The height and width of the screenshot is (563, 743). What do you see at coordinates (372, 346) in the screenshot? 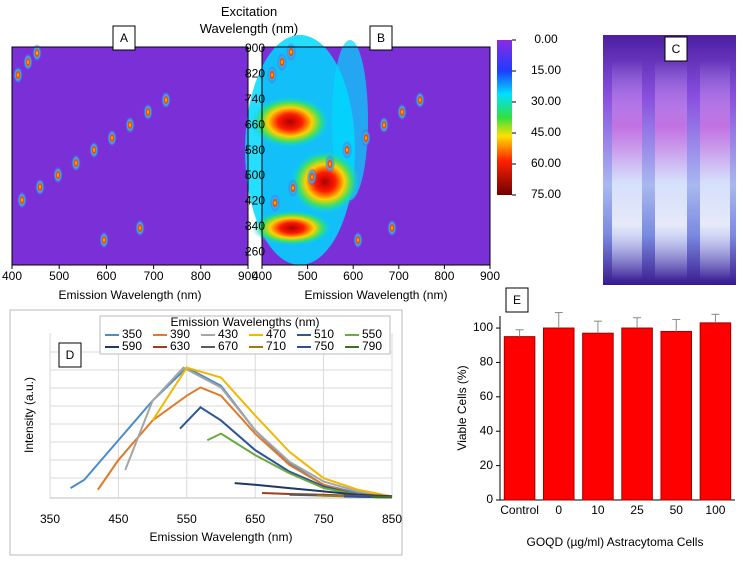
I see `legend-label: 790` at bounding box center [372, 346].